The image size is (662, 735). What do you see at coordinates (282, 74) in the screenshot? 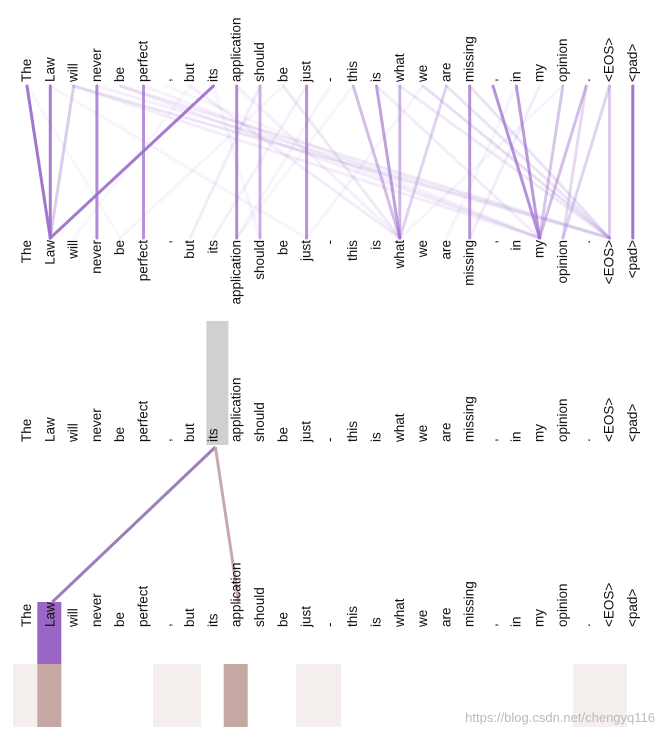
I see `top-left-token-11-be: be` at bounding box center [282, 74].